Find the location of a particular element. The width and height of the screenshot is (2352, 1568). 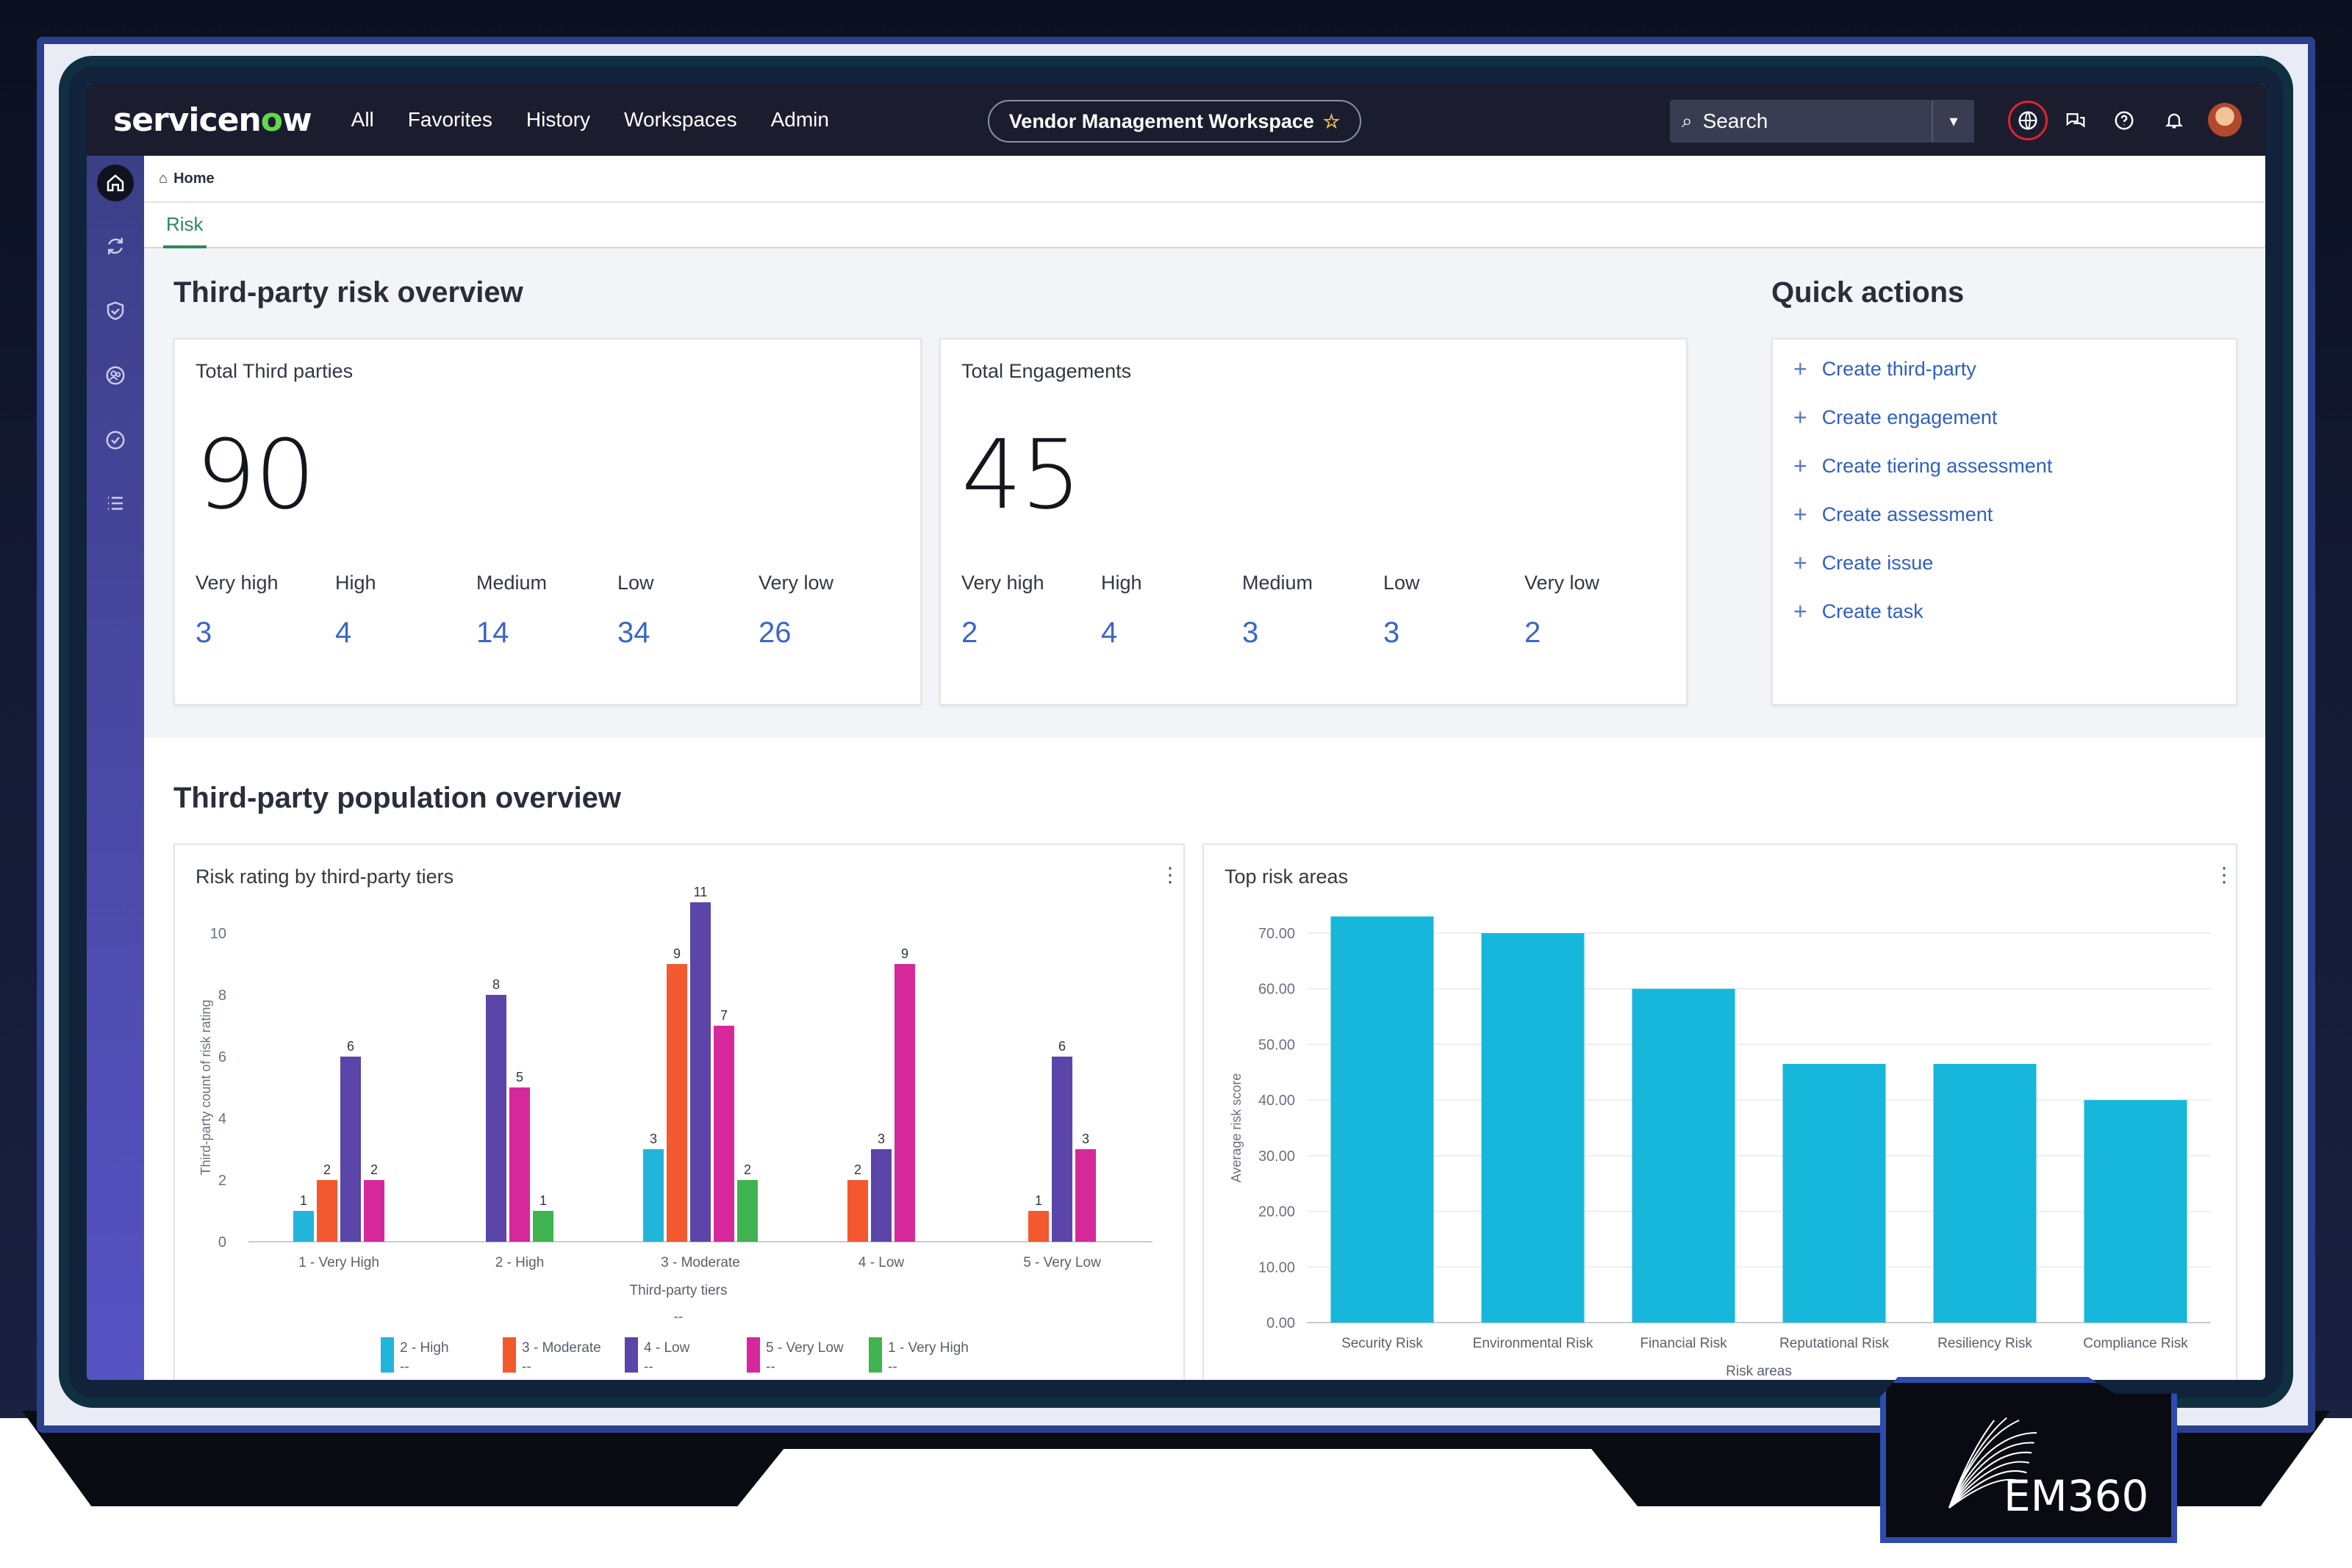

y-axis-label: Average risk score is located at coordinates (1236, 1128).